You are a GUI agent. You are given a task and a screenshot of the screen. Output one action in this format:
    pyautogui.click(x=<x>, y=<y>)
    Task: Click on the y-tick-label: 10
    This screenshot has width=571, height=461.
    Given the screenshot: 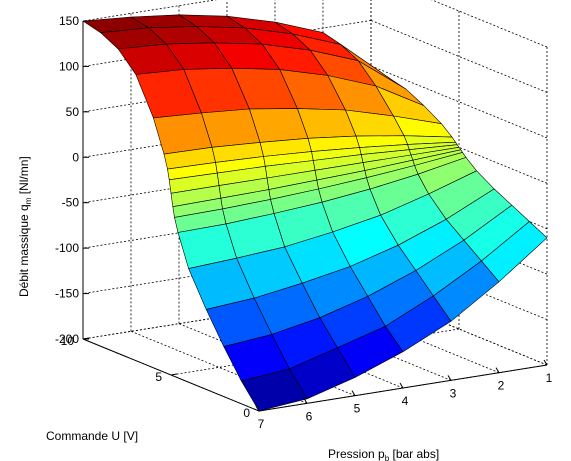 What is the action you would take?
    pyautogui.click(x=68, y=341)
    